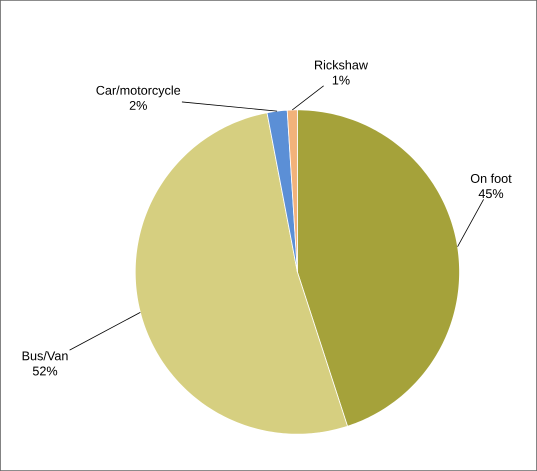 This screenshot has width=537, height=471. Describe the element at coordinates (138, 105) in the screenshot. I see `data-label: 2%` at that location.